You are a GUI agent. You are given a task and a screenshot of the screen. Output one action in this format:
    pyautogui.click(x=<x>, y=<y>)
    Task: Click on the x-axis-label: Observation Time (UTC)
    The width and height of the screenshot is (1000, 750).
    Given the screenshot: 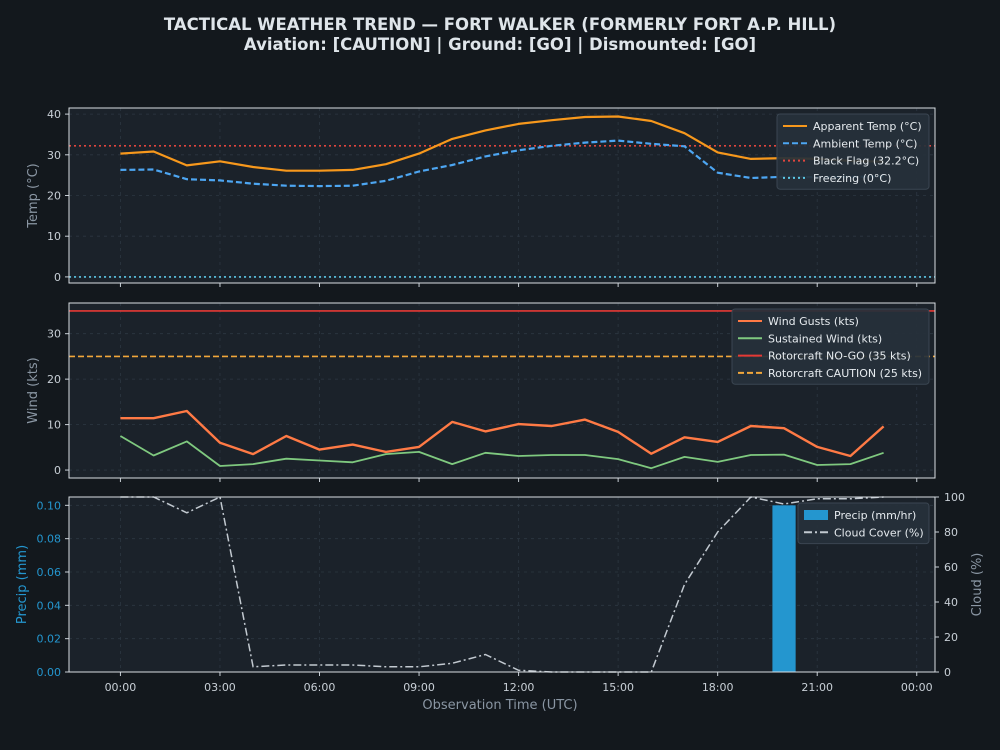 What is the action you would take?
    pyautogui.click(x=499, y=705)
    